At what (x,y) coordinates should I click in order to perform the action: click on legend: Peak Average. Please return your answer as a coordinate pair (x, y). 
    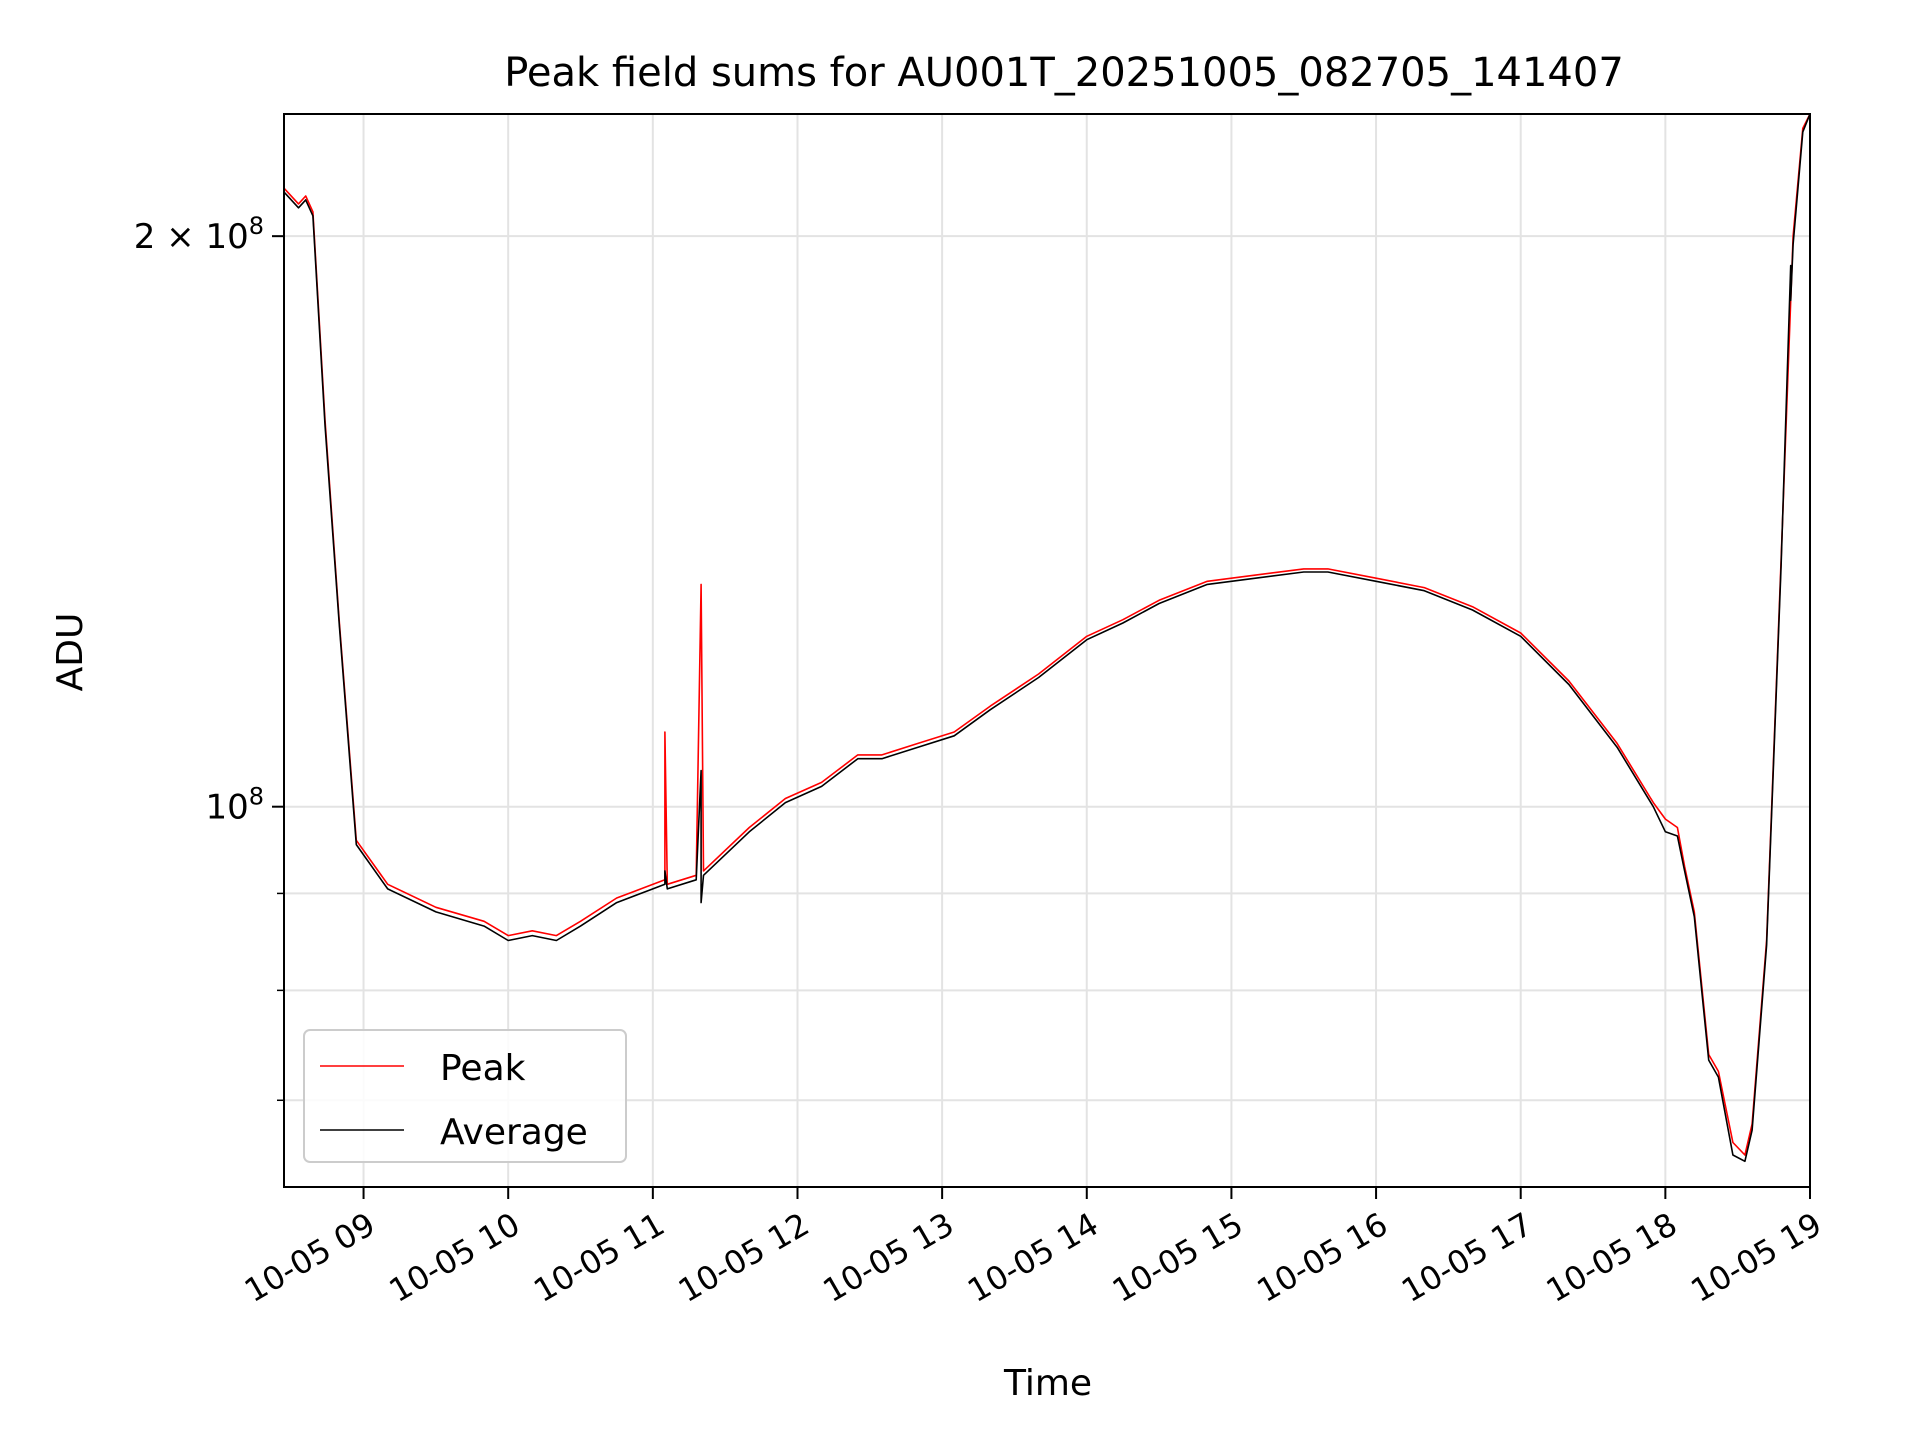
    Looking at the image, I should click on (465, 1096).